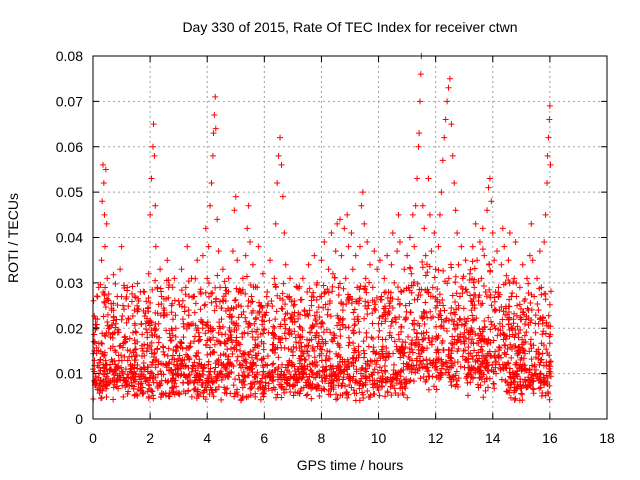  I want to click on y-tick-label: 0.01, so click(69, 374).